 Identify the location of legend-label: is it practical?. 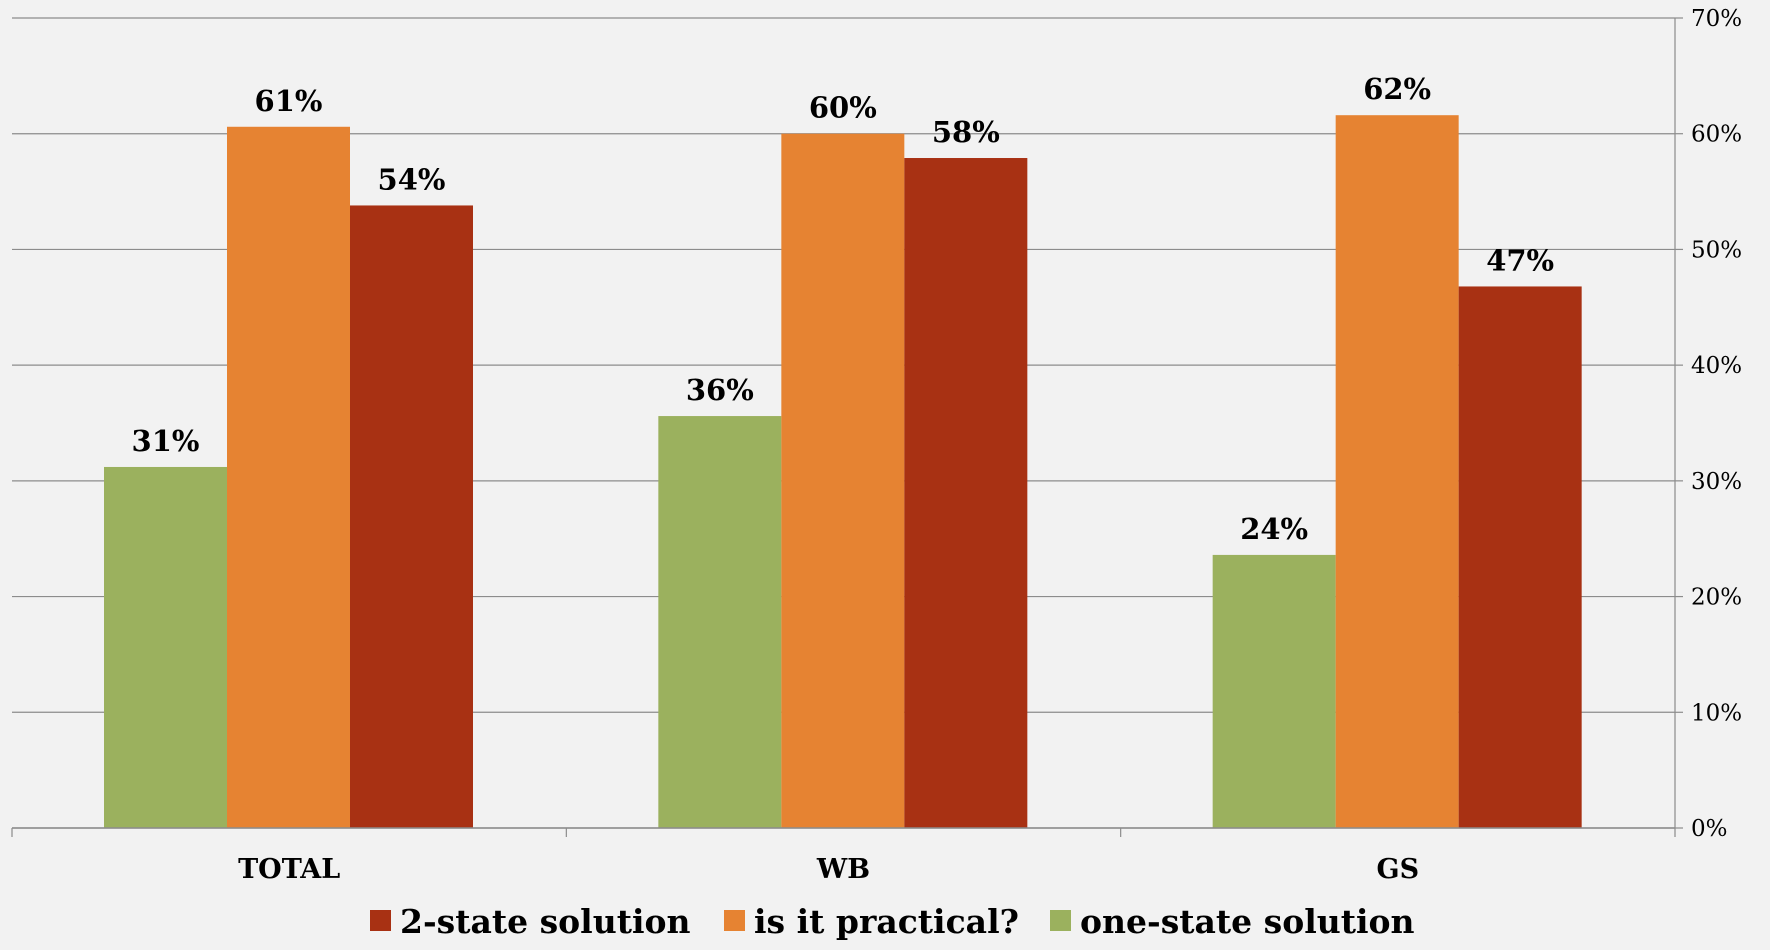
(886, 921).